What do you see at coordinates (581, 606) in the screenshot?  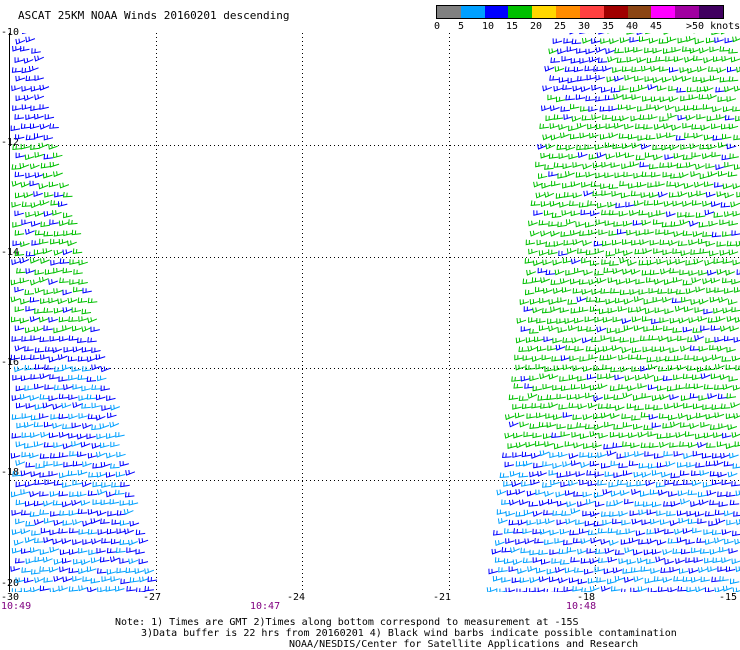 I see `time-label: 10:48` at bounding box center [581, 606].